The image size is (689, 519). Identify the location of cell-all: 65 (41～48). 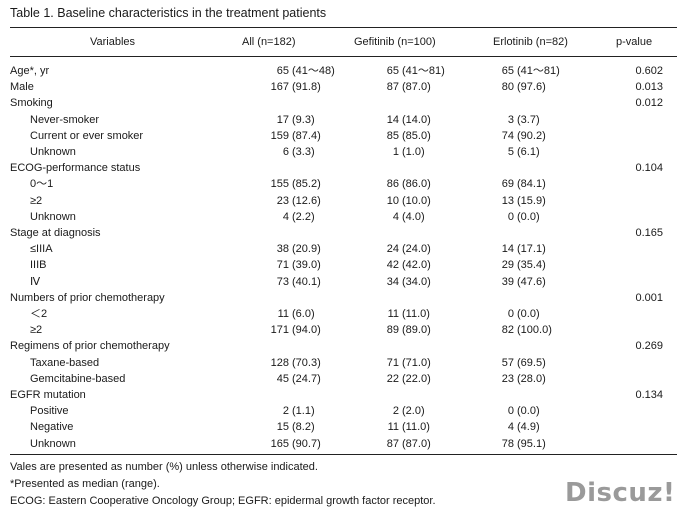
(287, 71).